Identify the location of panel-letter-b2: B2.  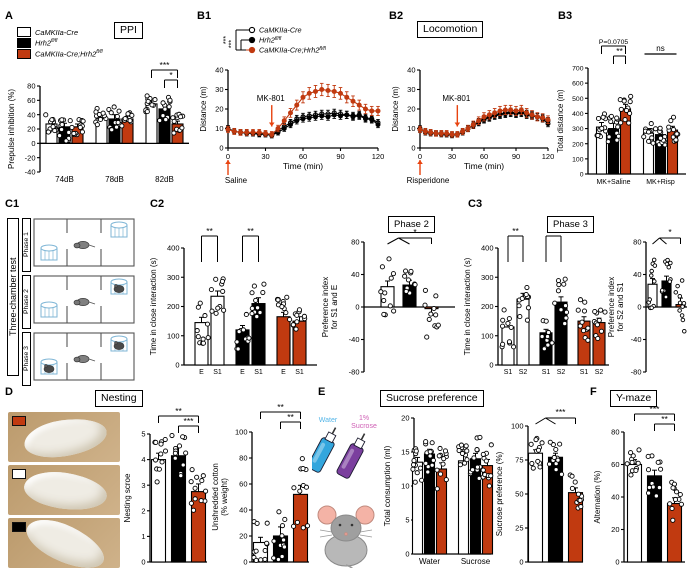
(396, 16).